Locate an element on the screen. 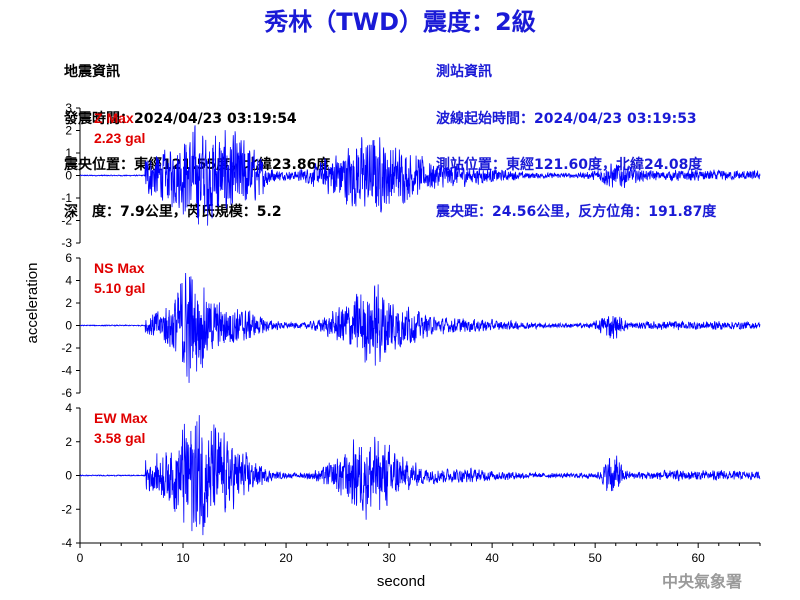 This screenshot has width=800, height=600. x-tick-label: 40 is located at coordinates (492, 558).